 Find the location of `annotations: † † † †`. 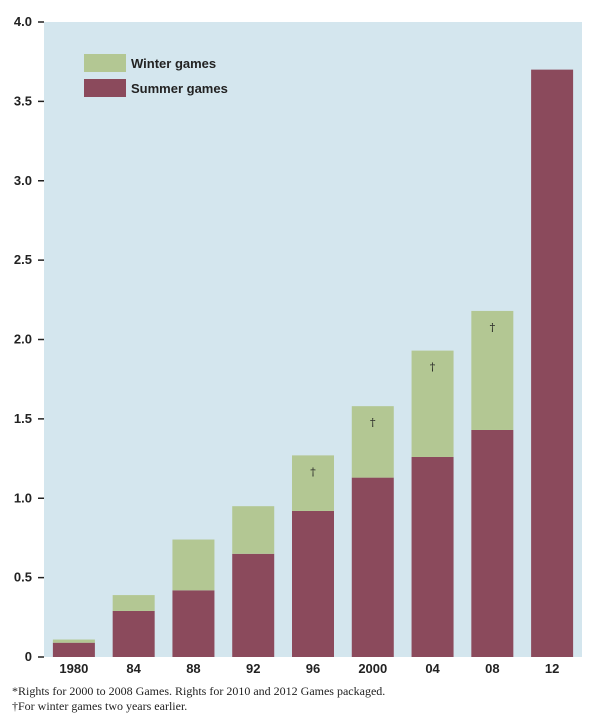

annotations: † † † † is located at coordinates (402, 399).